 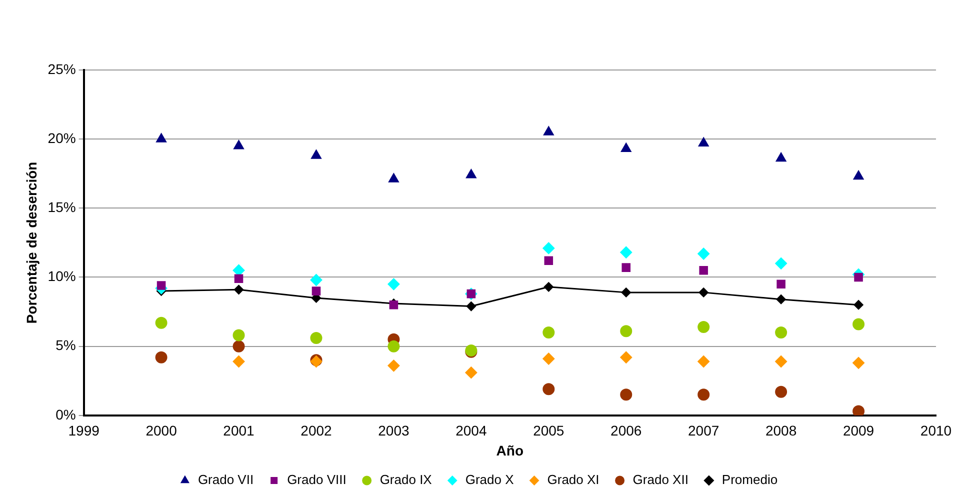 What do you see at coordinates (162, 430) in the screenshot?
I see `x-tick-label: 2000` at bounding box center [162, 430].